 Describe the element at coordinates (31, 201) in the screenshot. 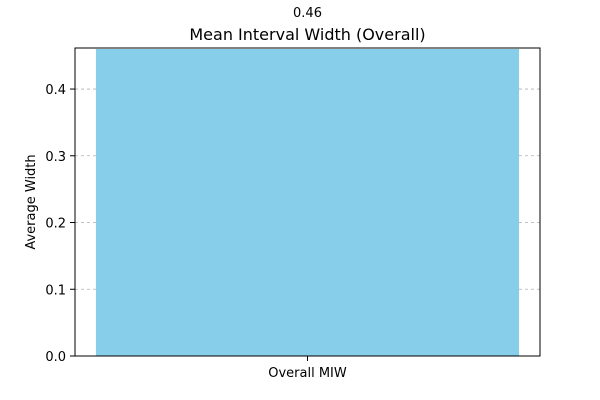

I see `y-axis-label: Average Width` at that location.